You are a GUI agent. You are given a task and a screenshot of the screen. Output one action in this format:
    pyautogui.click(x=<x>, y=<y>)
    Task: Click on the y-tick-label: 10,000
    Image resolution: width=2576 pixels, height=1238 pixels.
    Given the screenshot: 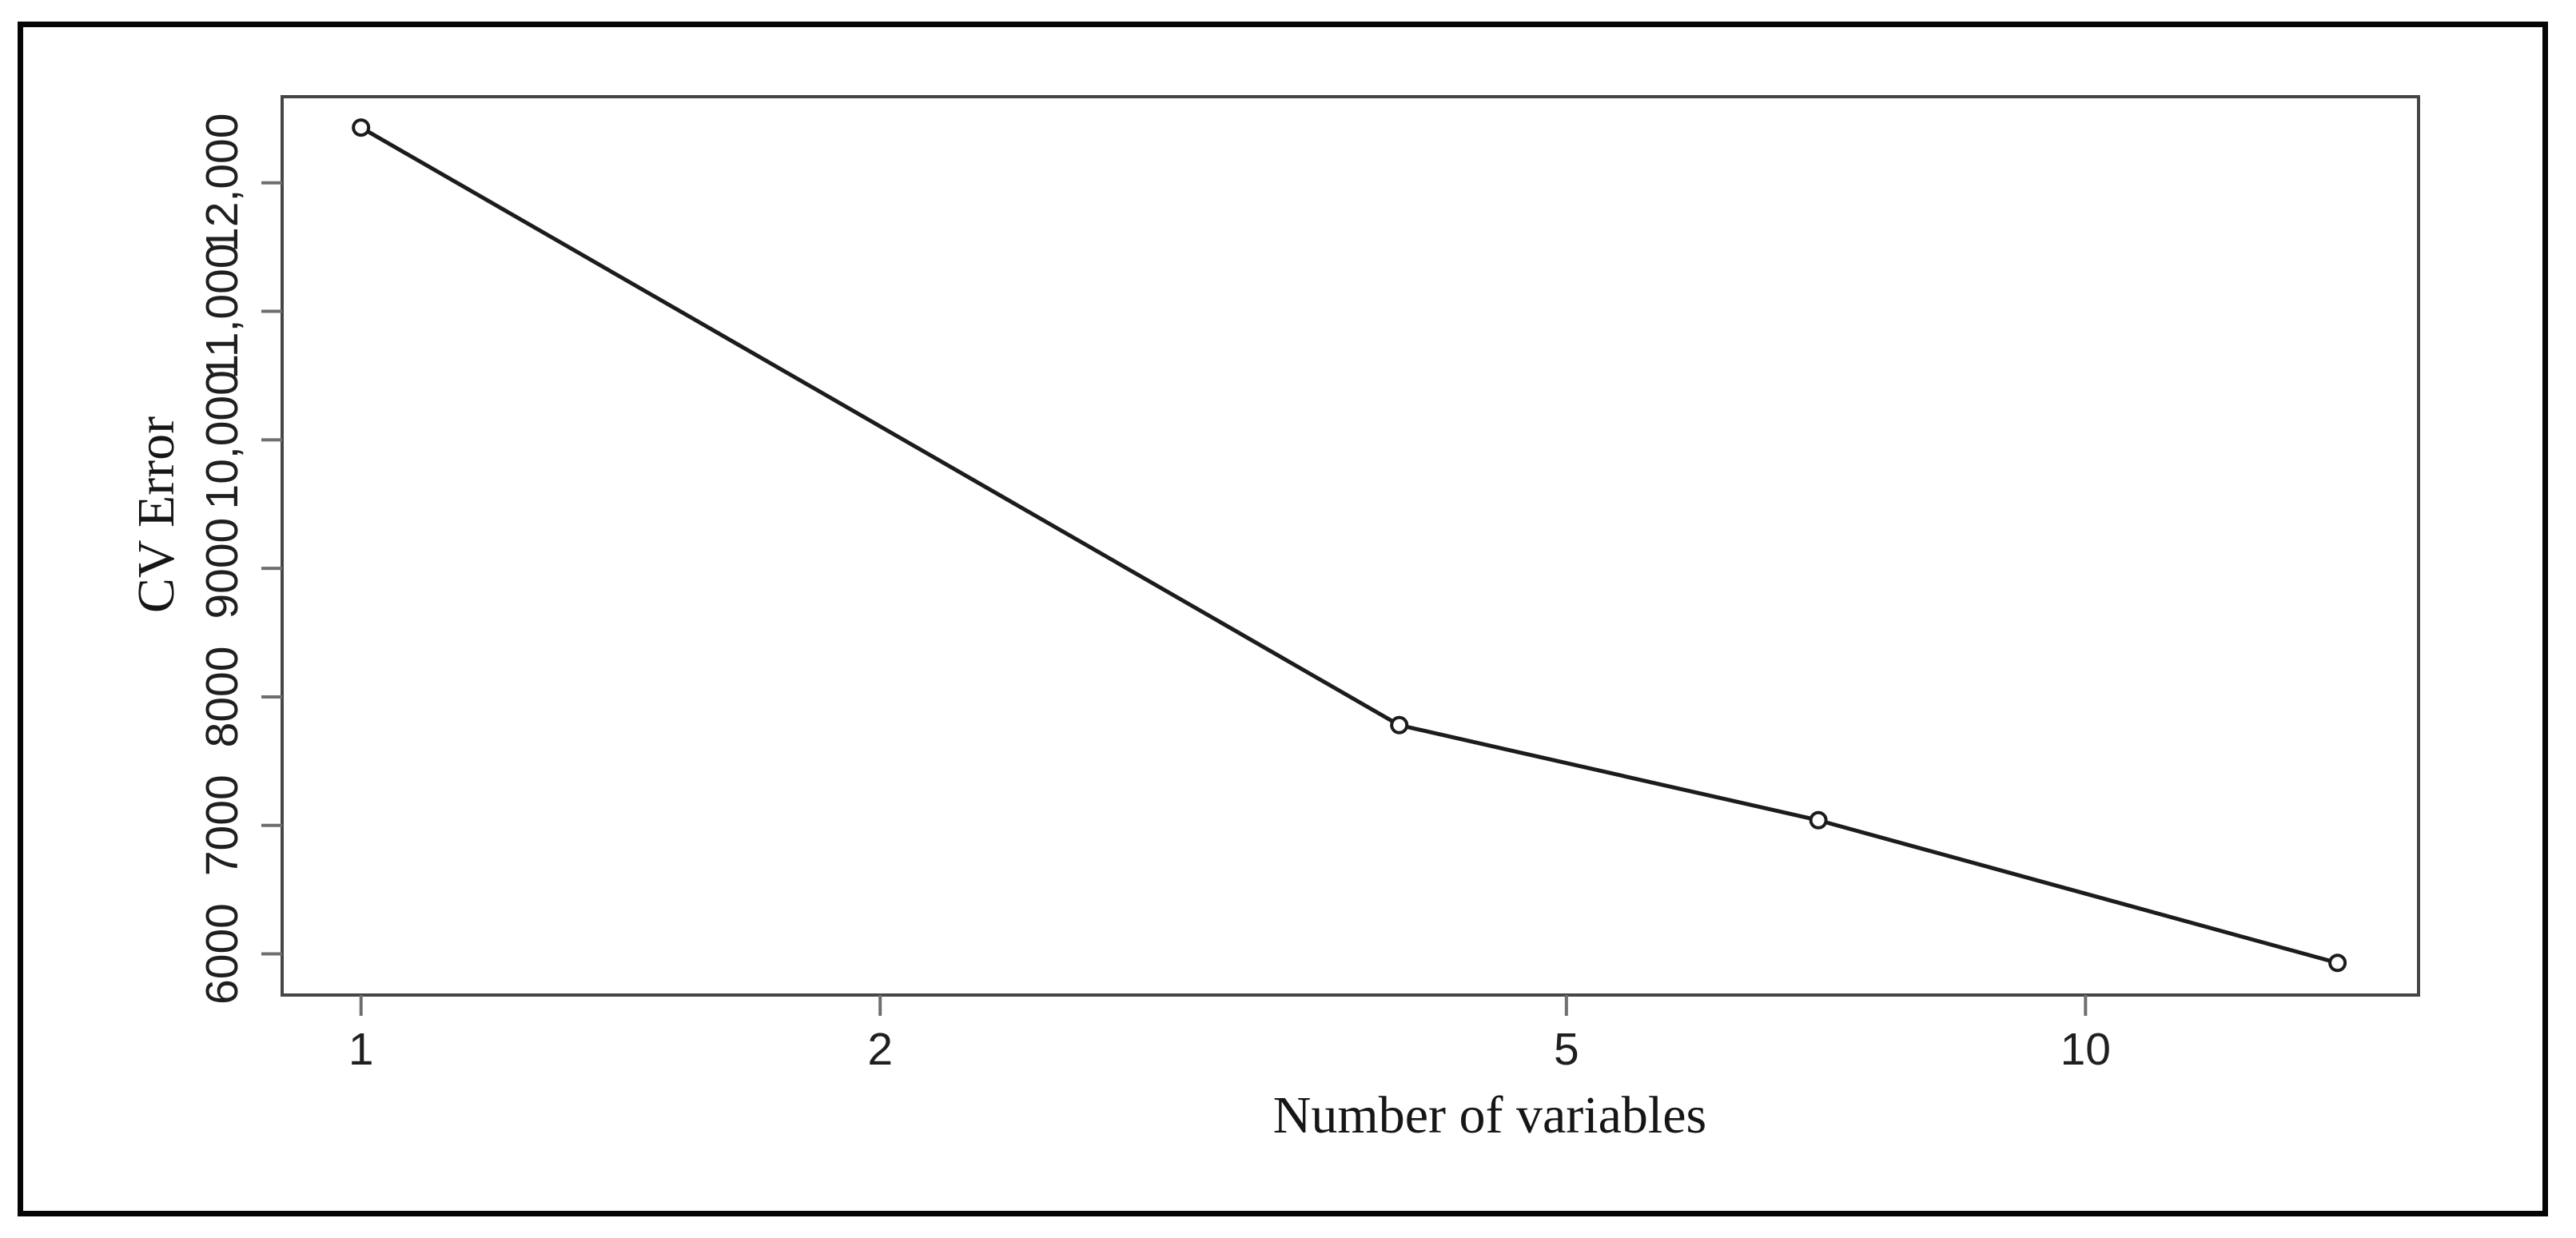 What is the action you would take?
    pyautogui.click(x=222, y=439)
    